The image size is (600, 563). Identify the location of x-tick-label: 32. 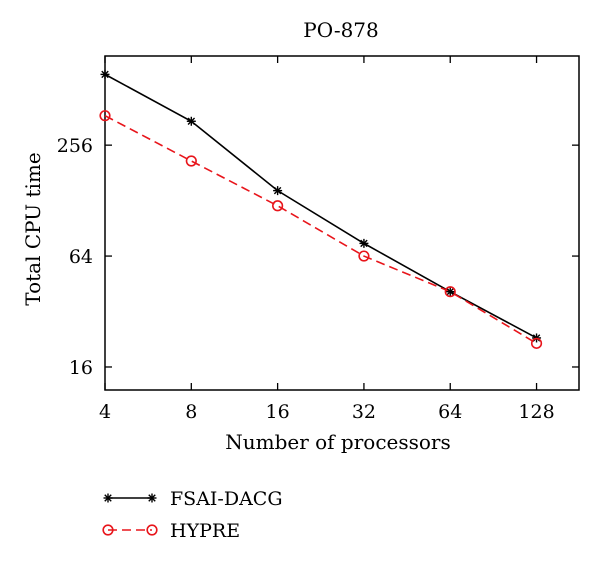
(364, 412).